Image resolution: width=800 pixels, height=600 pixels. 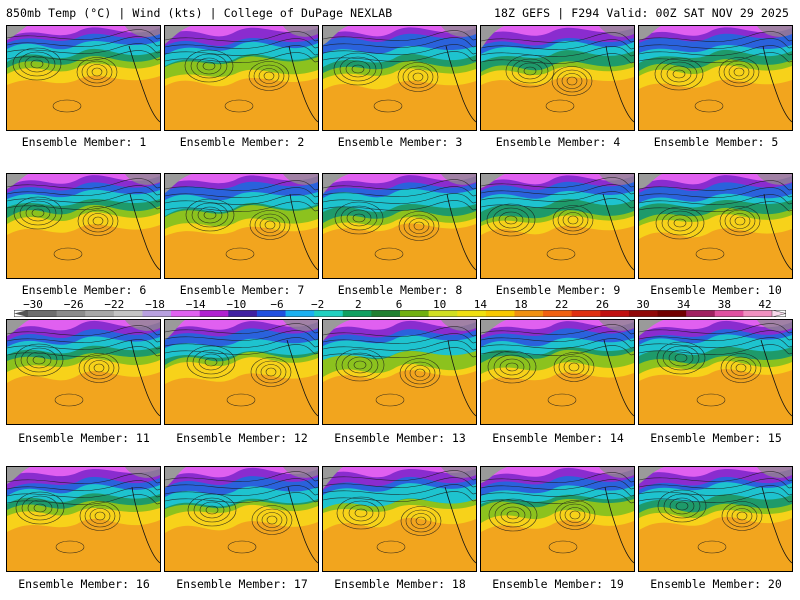 What do you see at coordinates (84, 142) in the screenshot?
I see `member-label-1: Ensemble Member: 1` at bounding box center [84, 142].